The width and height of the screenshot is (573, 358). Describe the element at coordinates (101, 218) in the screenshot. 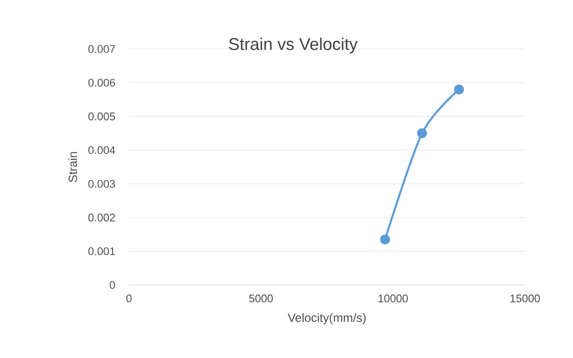

I see `y-tick-label: 0.002` at that location.